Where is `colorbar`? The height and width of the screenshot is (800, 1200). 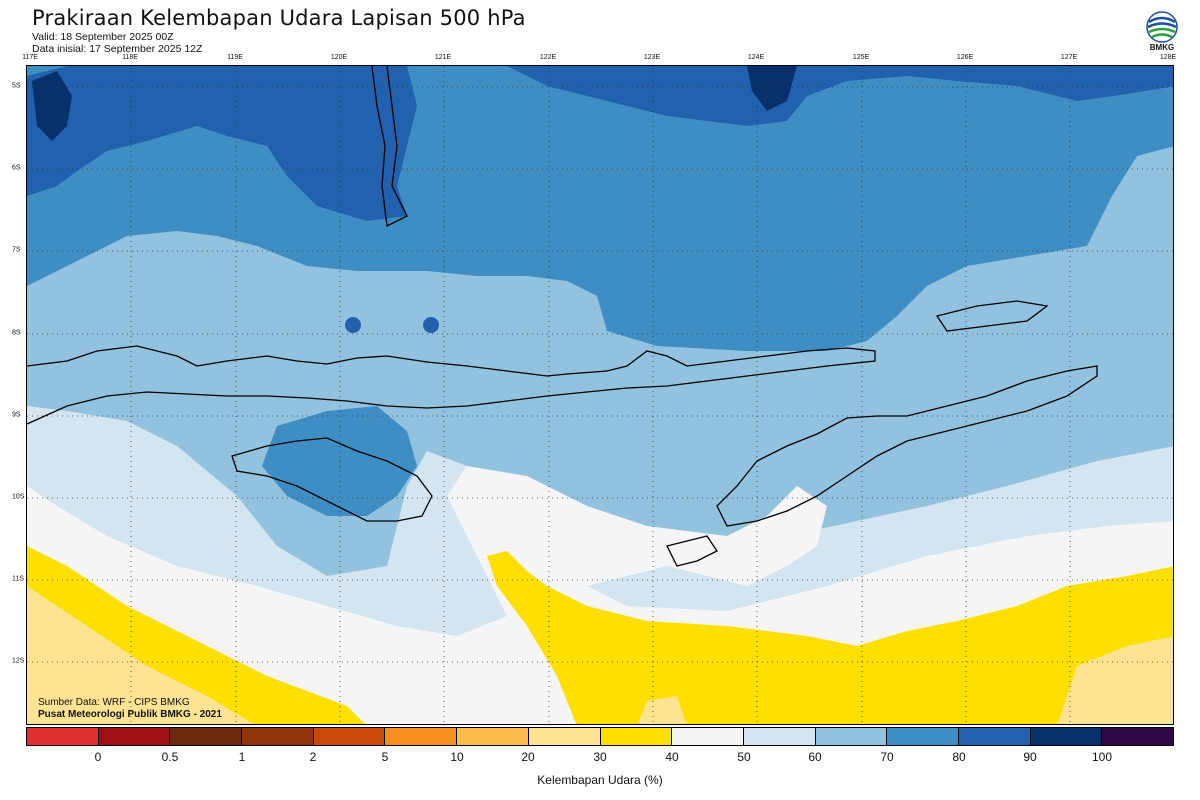
colorbar is located at coordinates (600, 736).